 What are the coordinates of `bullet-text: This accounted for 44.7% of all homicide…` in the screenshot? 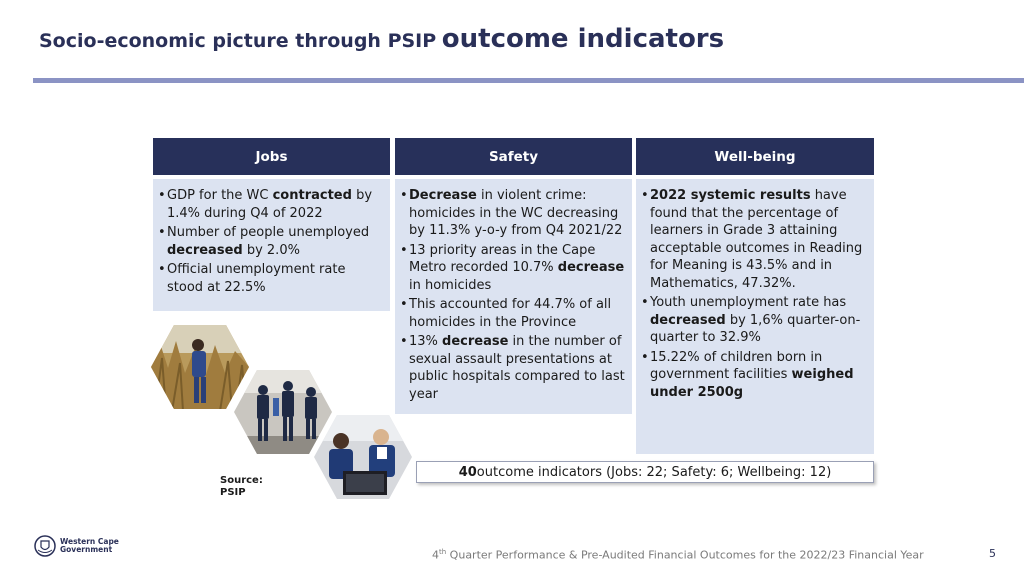 It's located at (510, 313).